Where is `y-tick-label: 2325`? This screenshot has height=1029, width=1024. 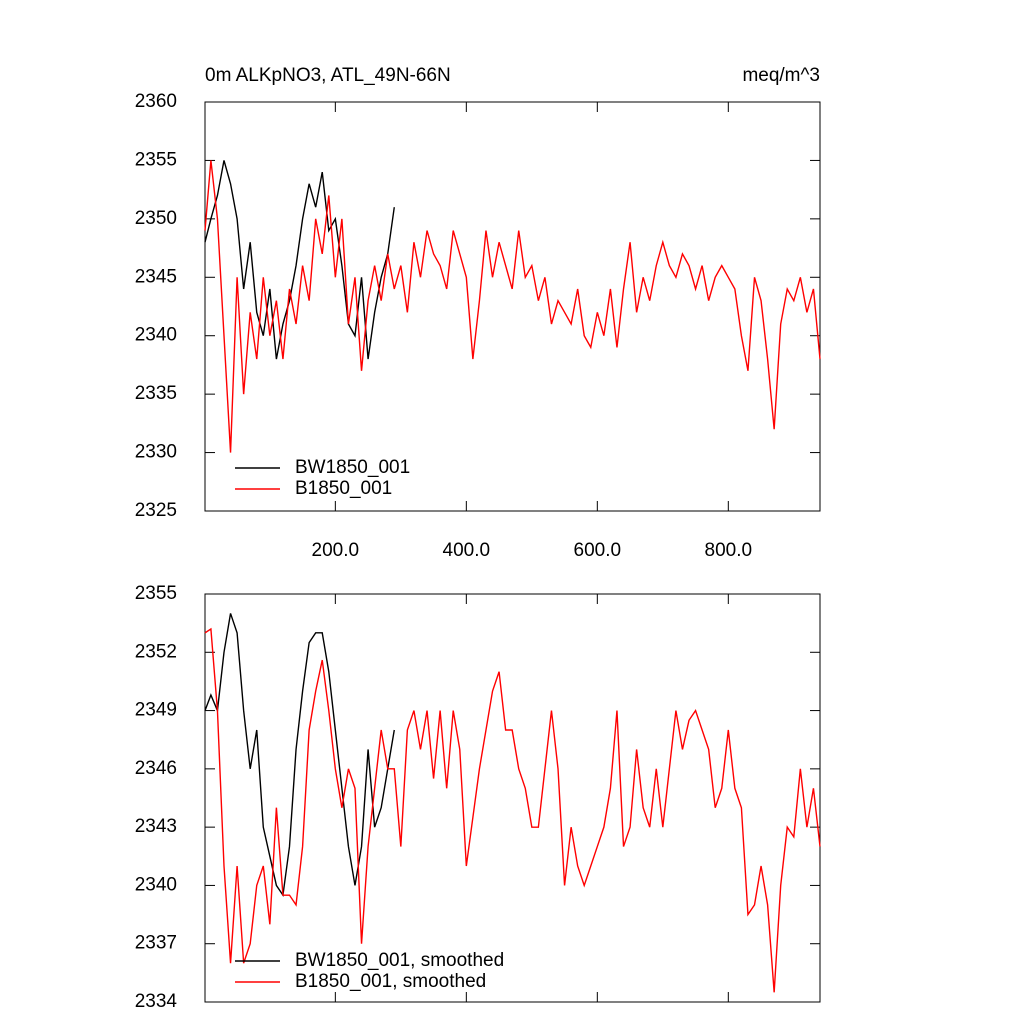 y-tick-label: 2325 is located at coordinates (156, 510).